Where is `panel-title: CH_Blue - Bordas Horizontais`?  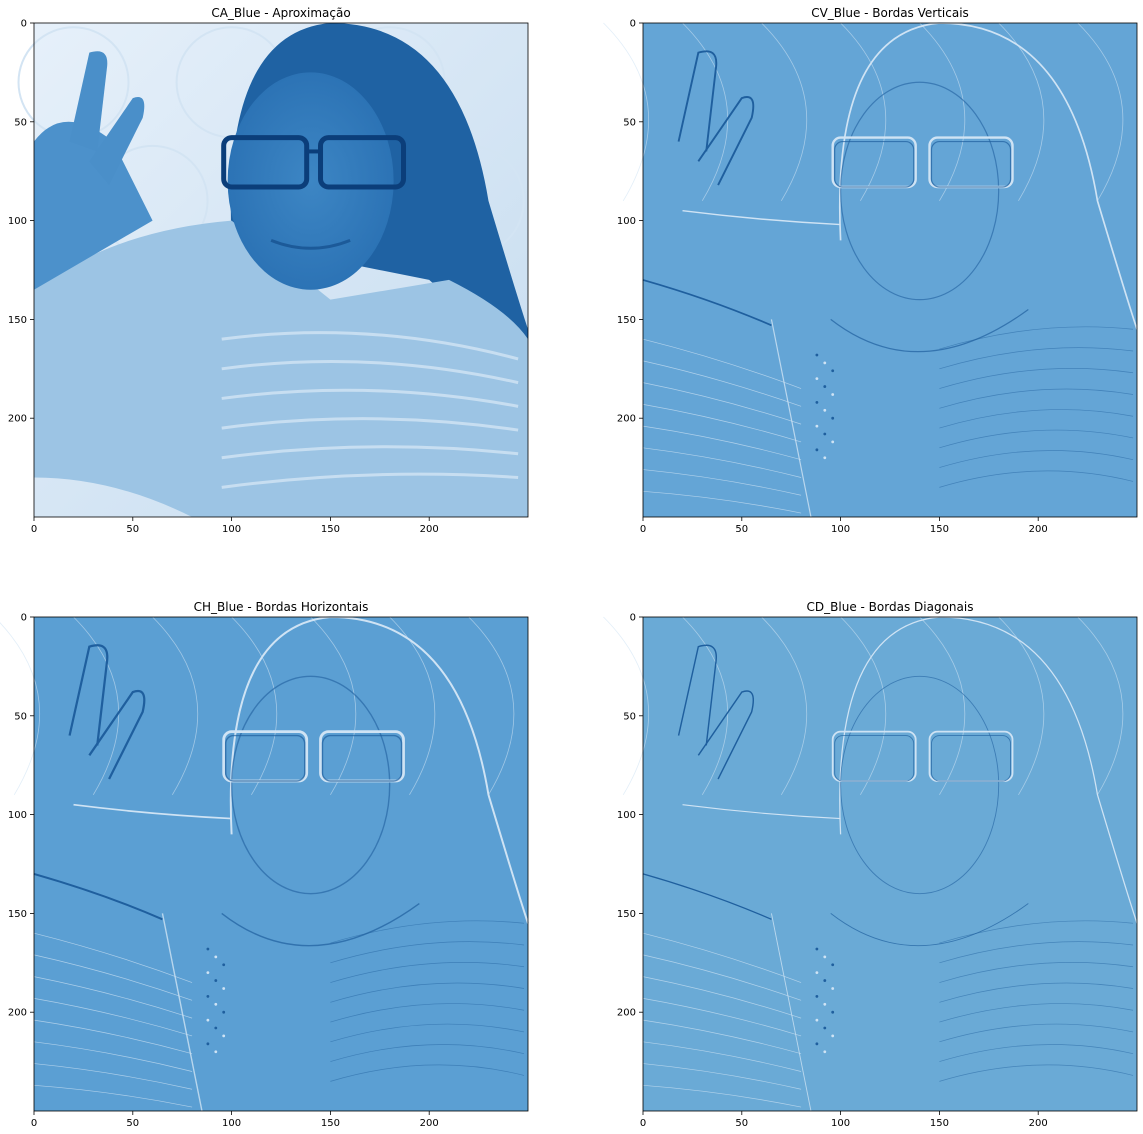 panel-title: CH_Blue - Bordas Horizontais is located at coordinates (281, 607).